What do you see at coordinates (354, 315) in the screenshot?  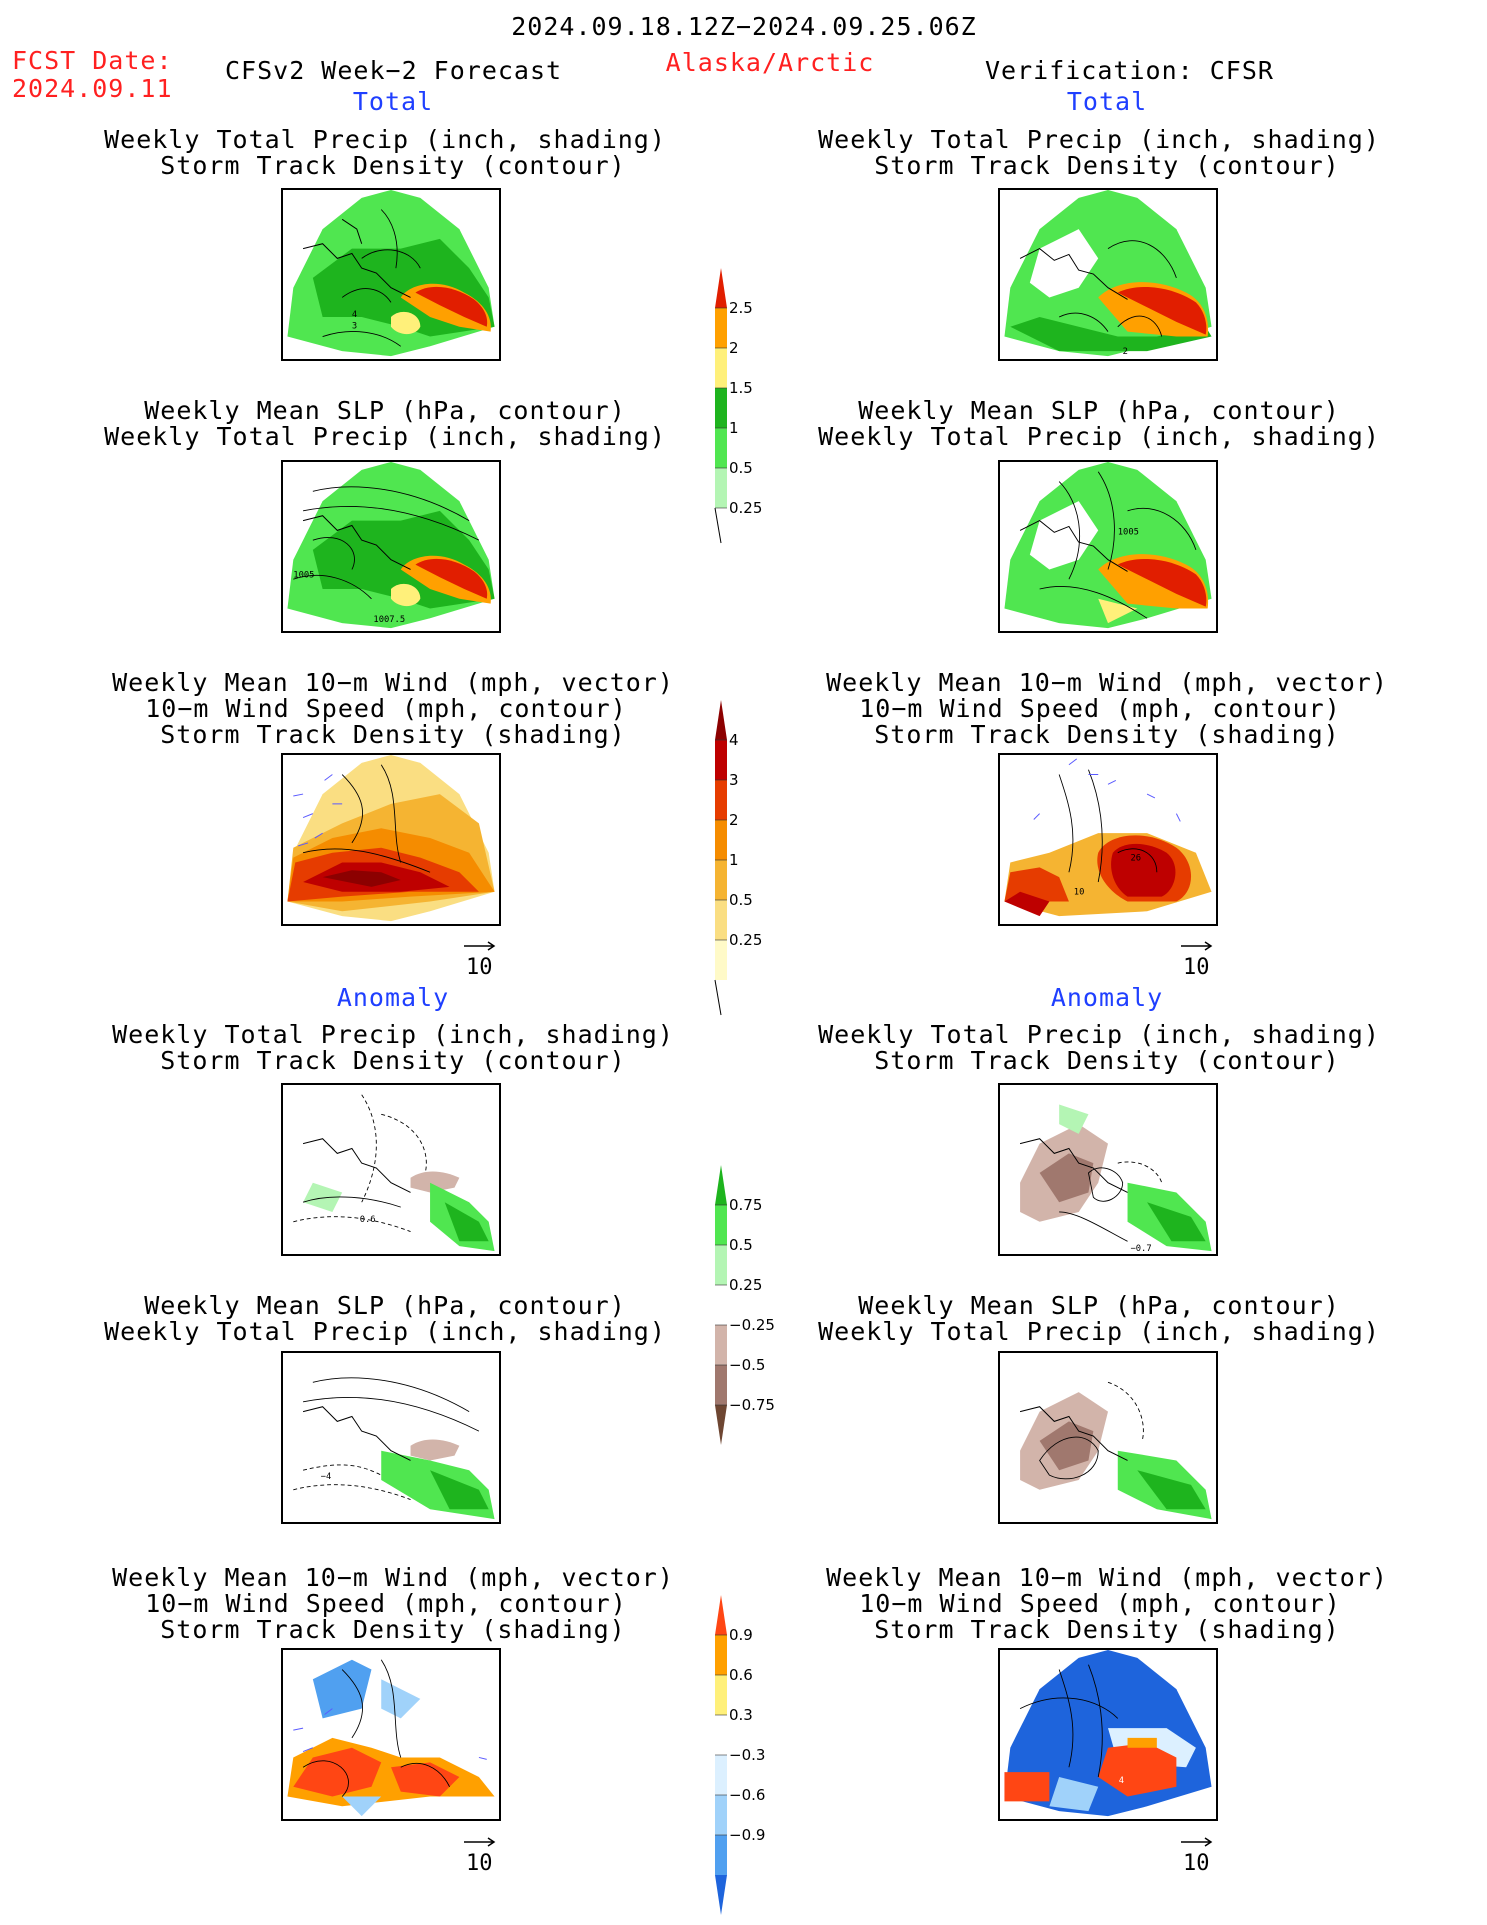 I see `contour-label: 4` at bounding box center [354, 315].